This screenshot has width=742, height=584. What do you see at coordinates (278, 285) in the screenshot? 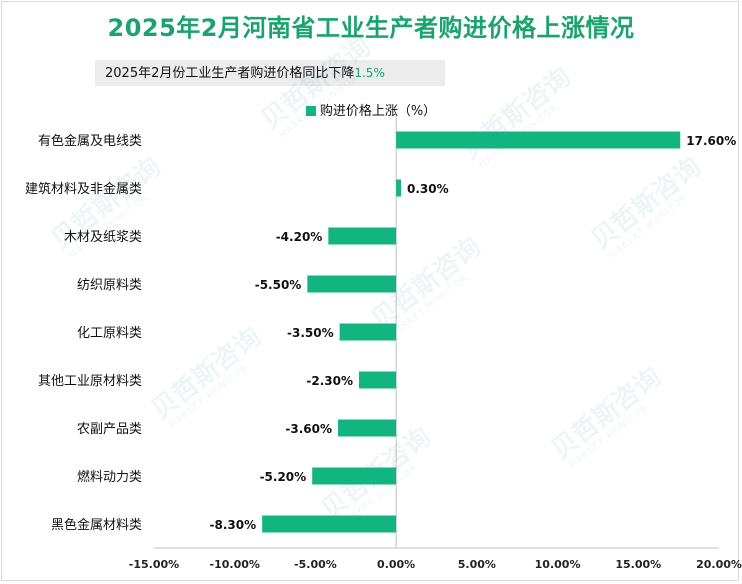
I see `value-label: -5.50%` at bounding box center [278, 285].